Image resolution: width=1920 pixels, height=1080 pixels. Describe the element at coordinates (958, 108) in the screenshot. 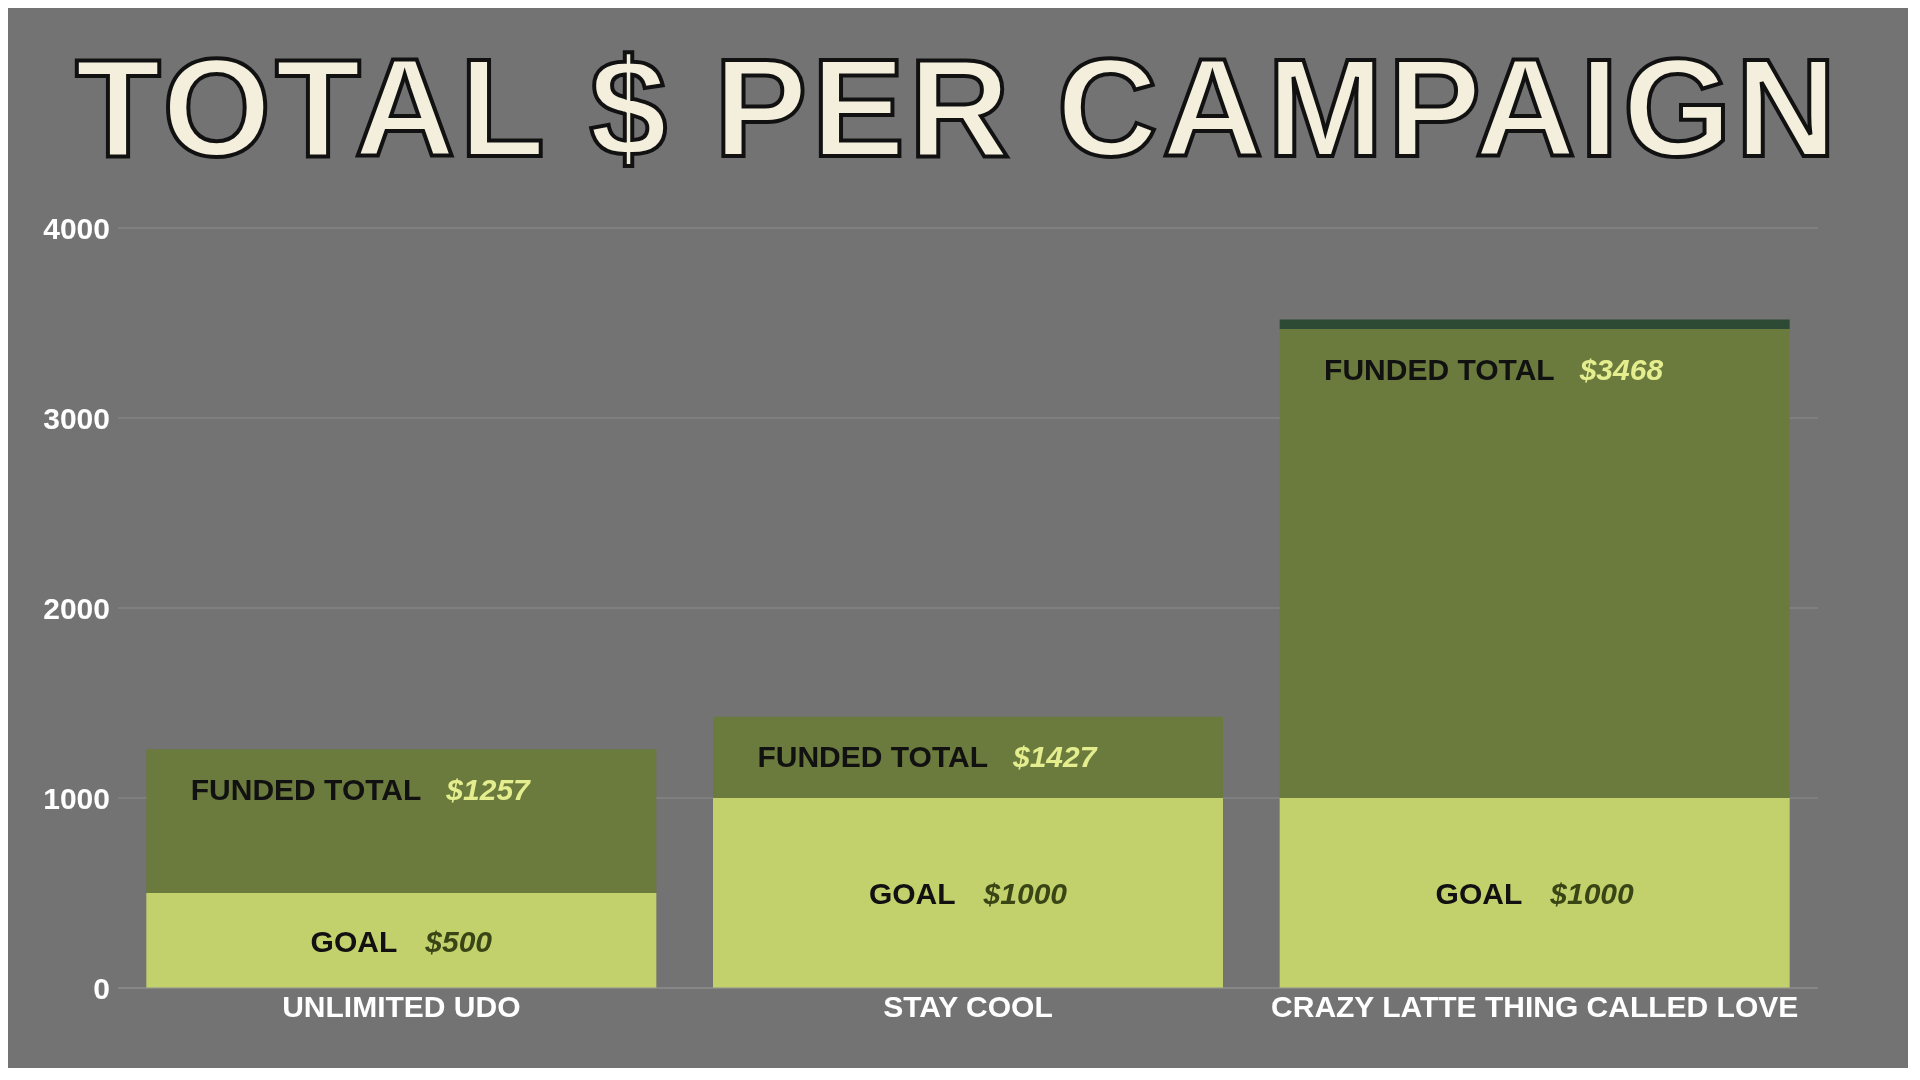

I see `chart-title: TOTAL $ PER CAMPAIGN` at that location.